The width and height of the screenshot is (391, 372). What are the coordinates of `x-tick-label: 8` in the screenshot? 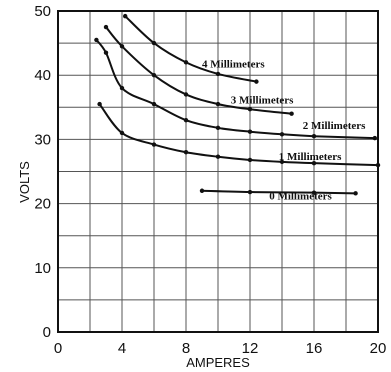 It's located at (186, 348).